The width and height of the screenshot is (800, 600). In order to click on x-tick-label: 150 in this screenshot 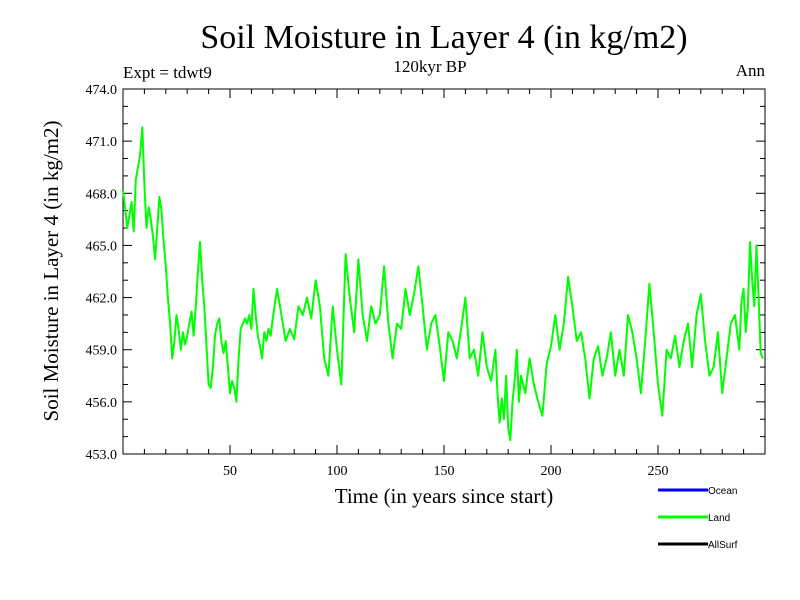, I will do `click(444, 471)`.